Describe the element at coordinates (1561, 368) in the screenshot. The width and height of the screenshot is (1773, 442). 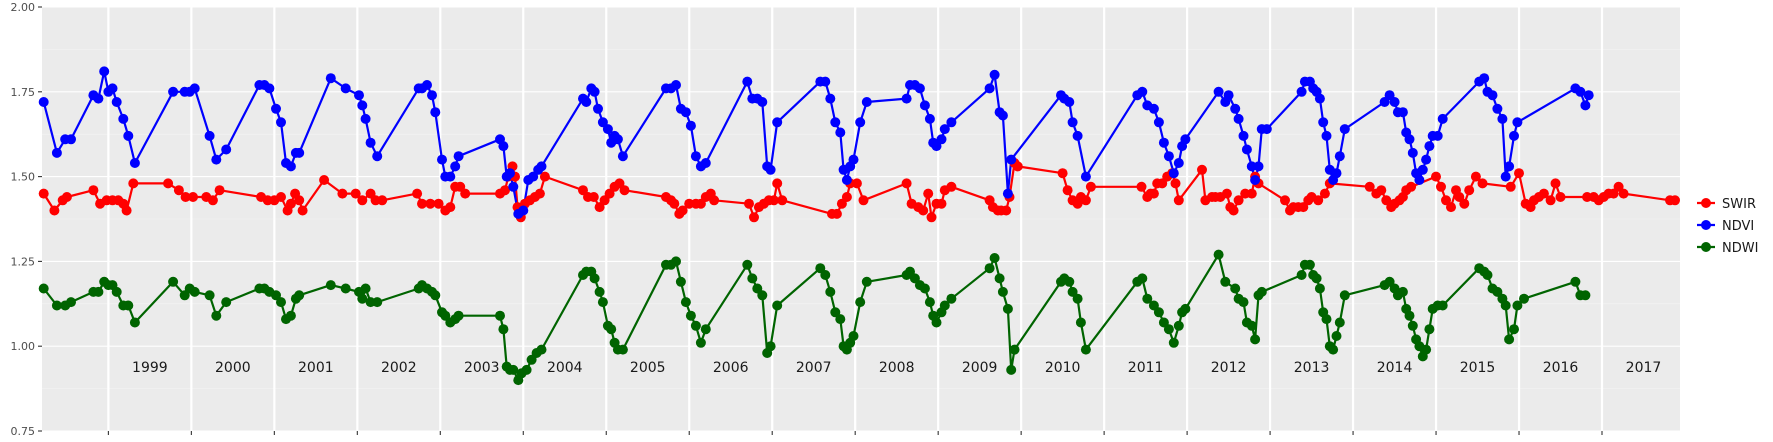
I see `year-label: 2016` at that location.